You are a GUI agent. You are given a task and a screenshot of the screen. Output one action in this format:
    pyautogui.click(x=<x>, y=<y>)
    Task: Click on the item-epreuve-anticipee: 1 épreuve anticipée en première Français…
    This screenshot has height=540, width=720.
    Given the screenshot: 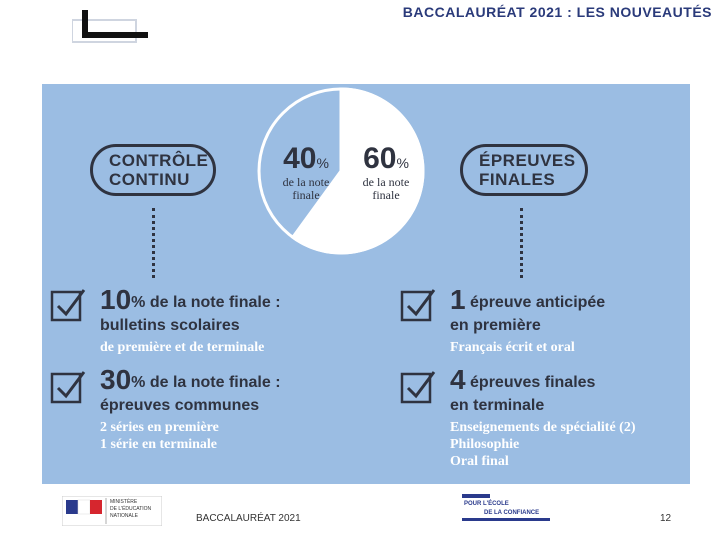 What is the action you would take?
    pyautogui.click(x=568, y=320)
    